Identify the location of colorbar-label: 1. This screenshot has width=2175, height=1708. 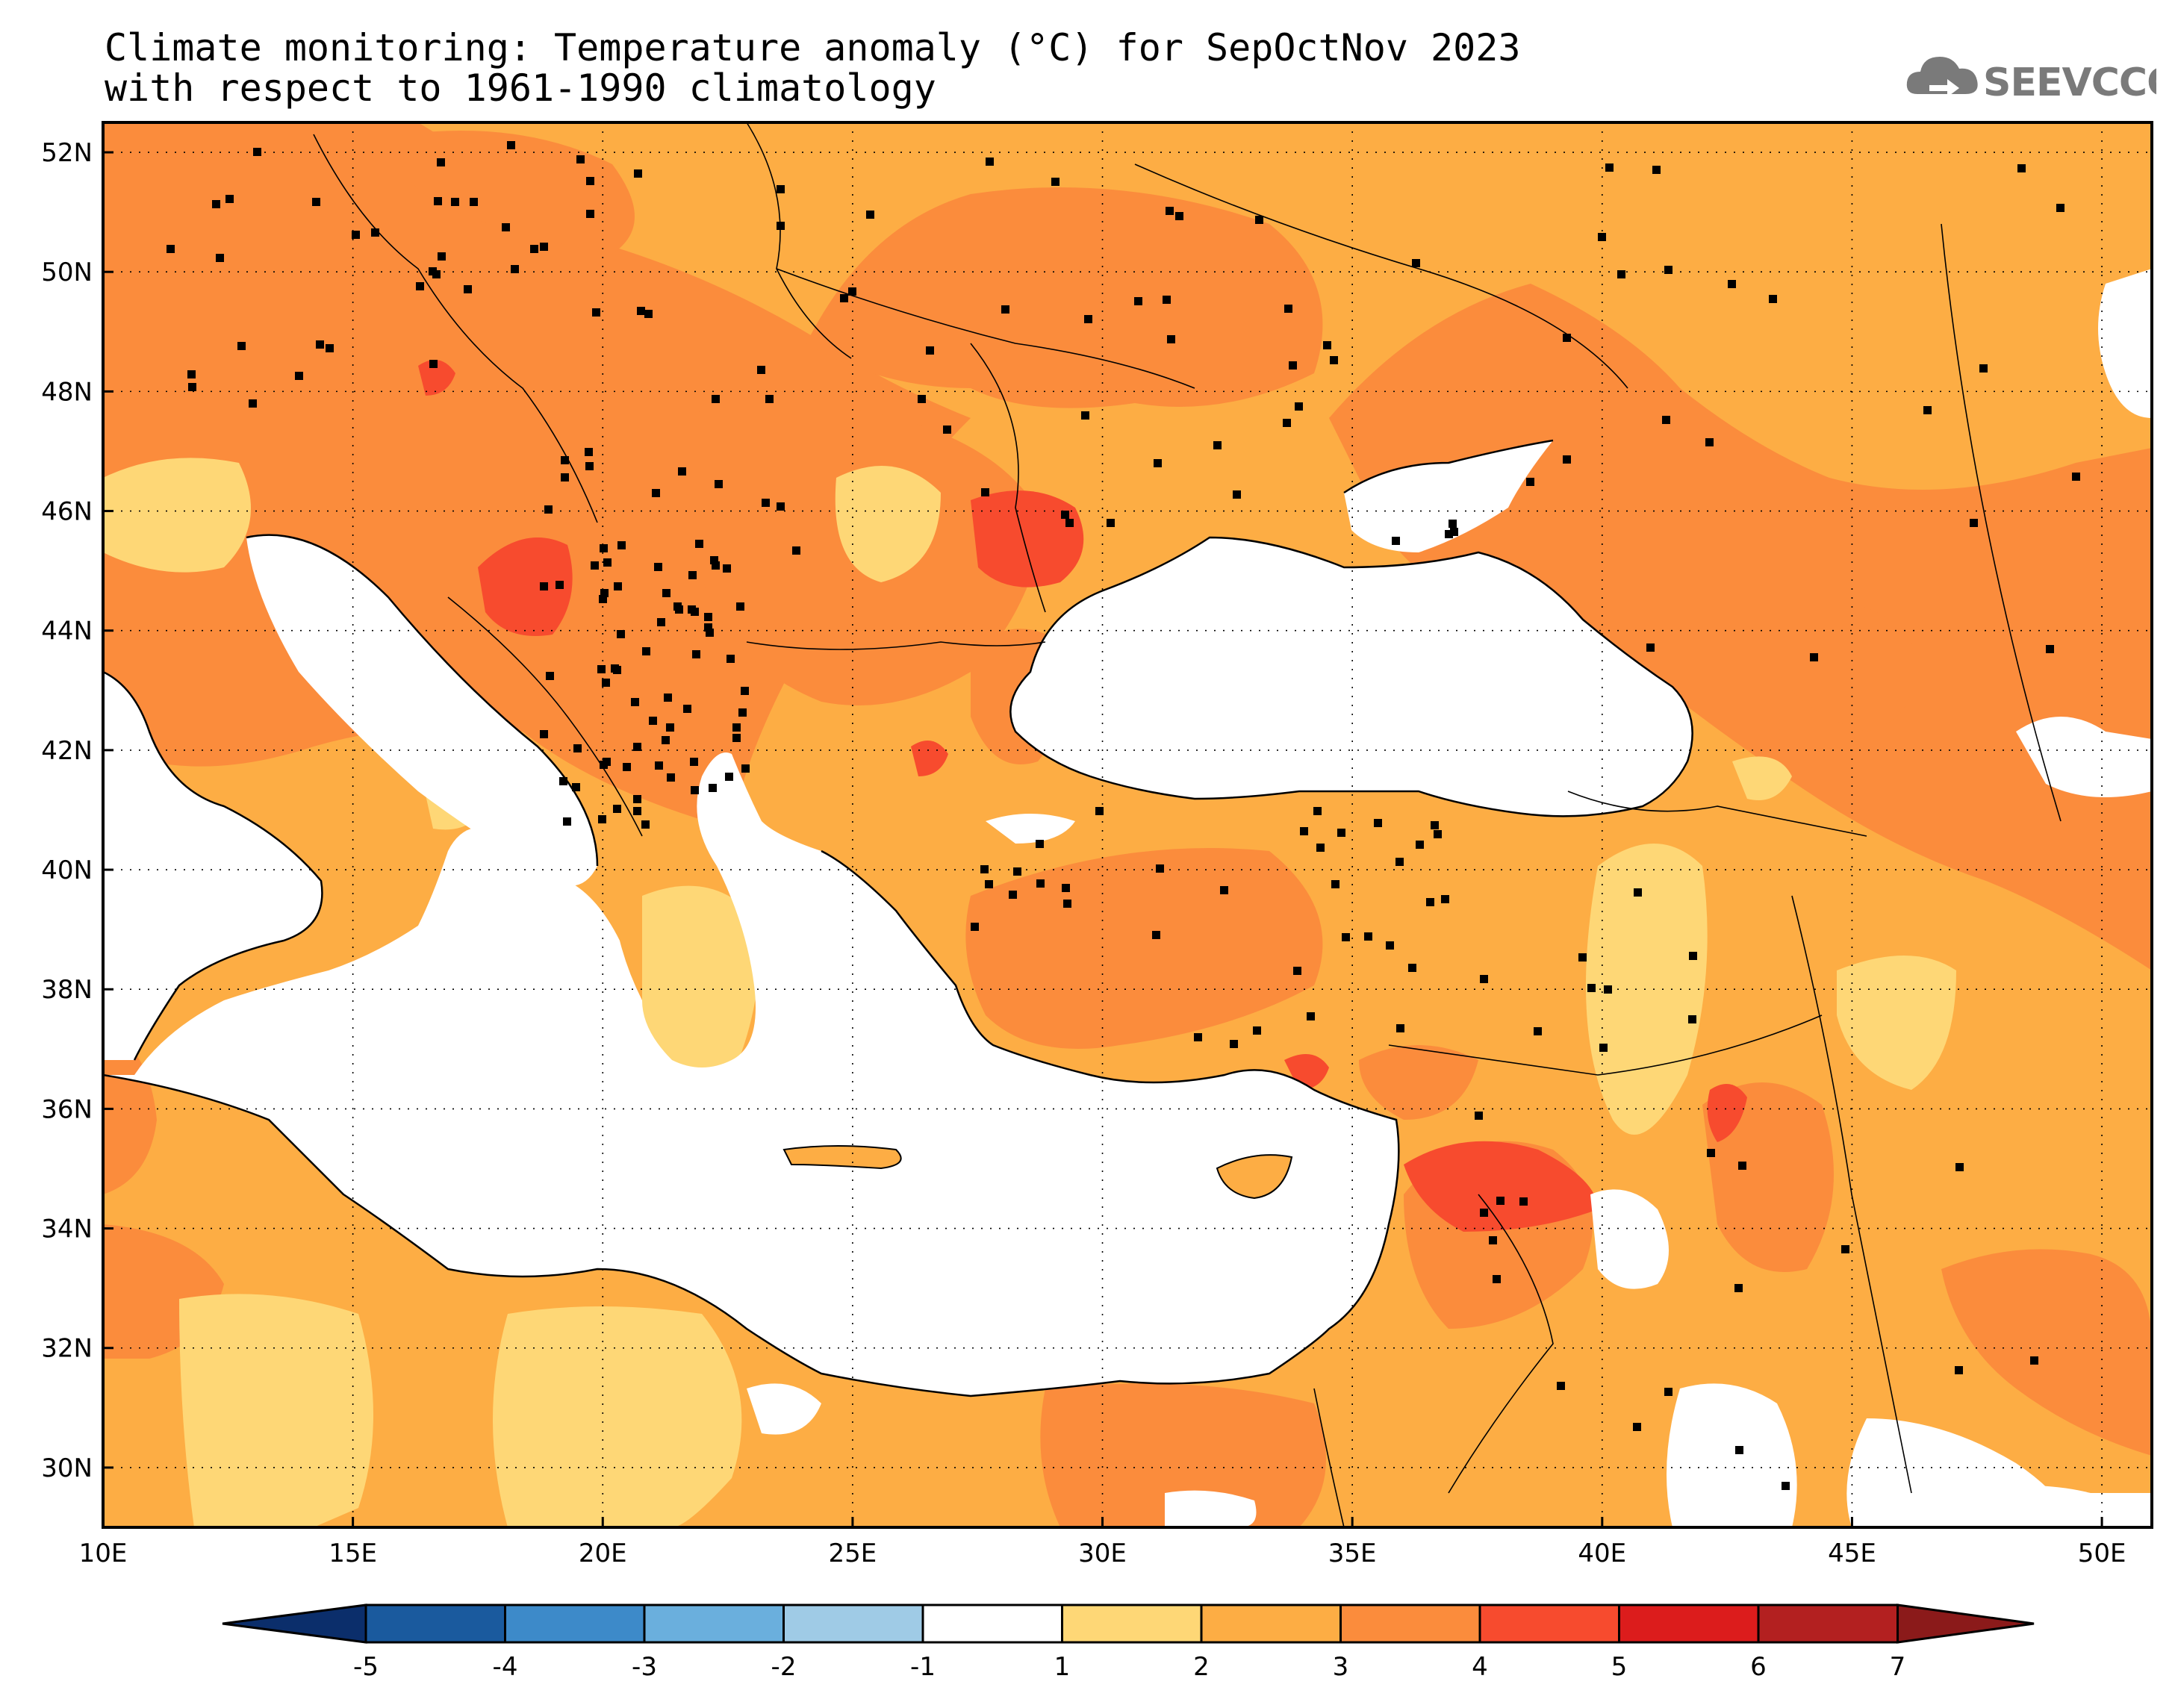
(1062, 1667).